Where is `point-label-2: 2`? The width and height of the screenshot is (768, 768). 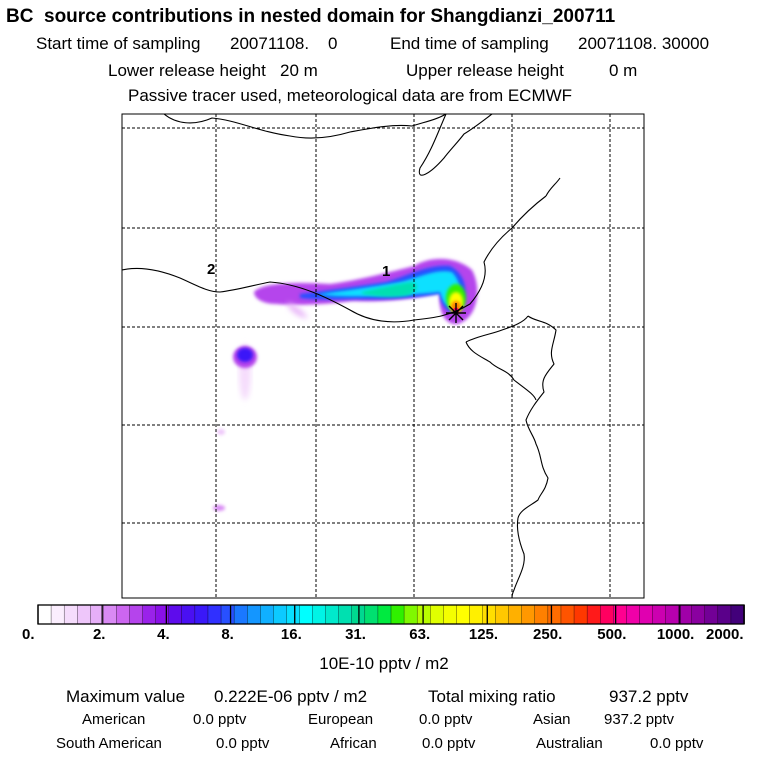
point-label-2: 2 is located at coordinates (211, 269).